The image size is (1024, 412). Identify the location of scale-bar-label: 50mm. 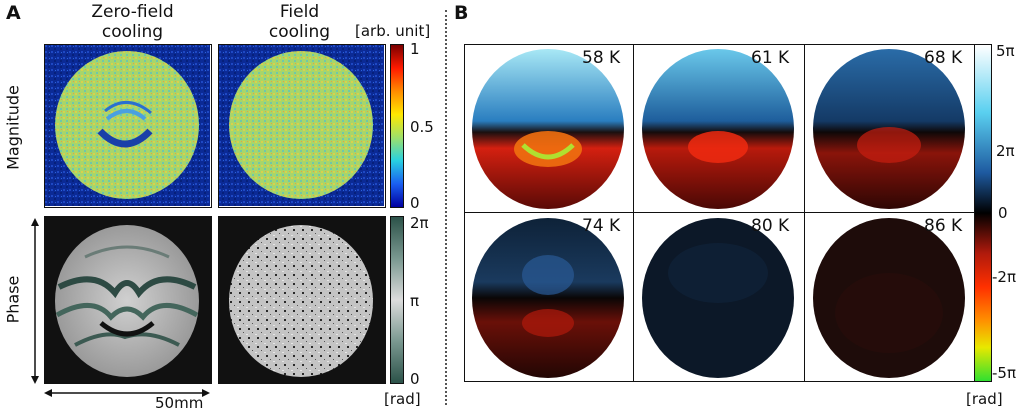
(179, 403).